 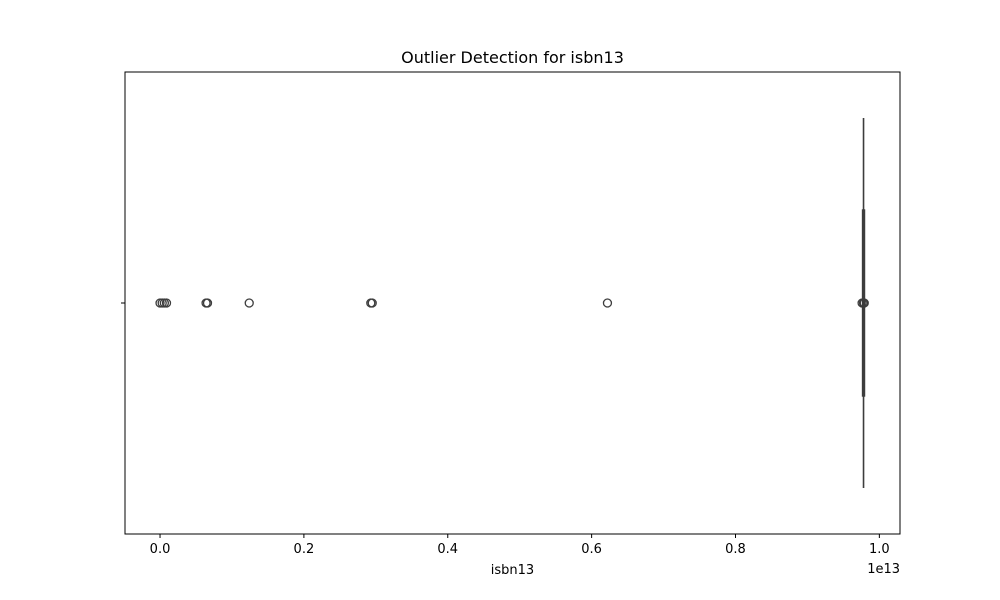 I want to click on x-tick-label: 1.0, so click(x=879, y=549).